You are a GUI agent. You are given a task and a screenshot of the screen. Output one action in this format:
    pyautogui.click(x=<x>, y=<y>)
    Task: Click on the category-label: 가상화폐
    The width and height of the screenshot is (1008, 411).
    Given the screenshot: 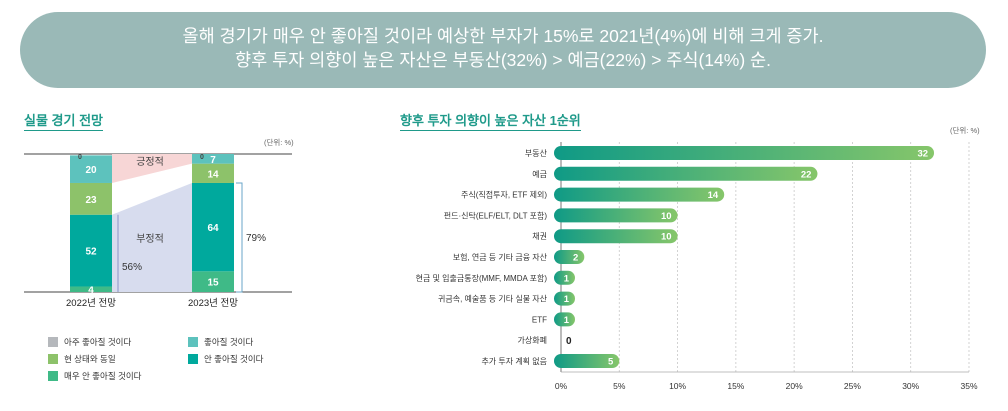 What is the action you would take?
    pyautogui.click(x=532, y=340)
    